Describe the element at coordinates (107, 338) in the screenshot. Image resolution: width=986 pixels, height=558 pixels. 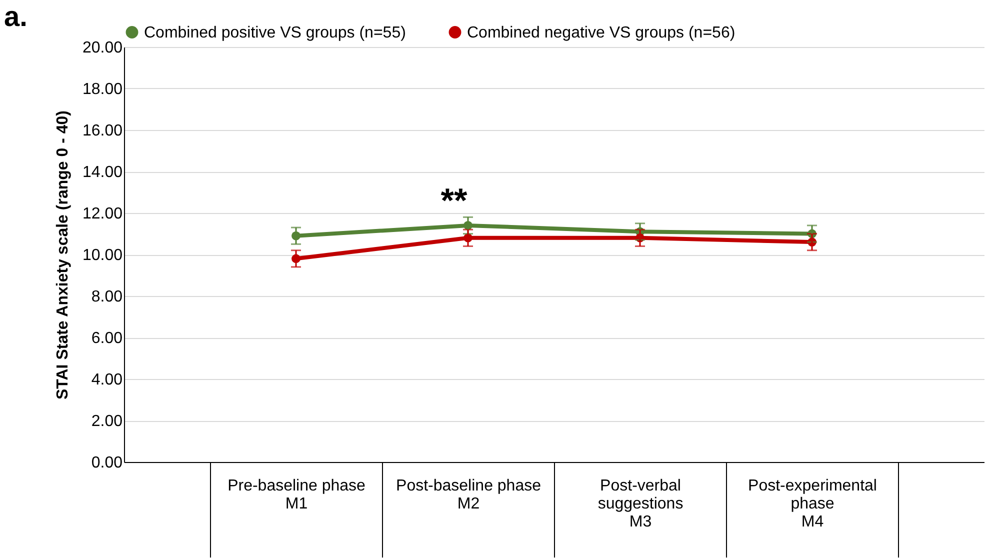
I see `y-tick-label: 6.00` at that location.